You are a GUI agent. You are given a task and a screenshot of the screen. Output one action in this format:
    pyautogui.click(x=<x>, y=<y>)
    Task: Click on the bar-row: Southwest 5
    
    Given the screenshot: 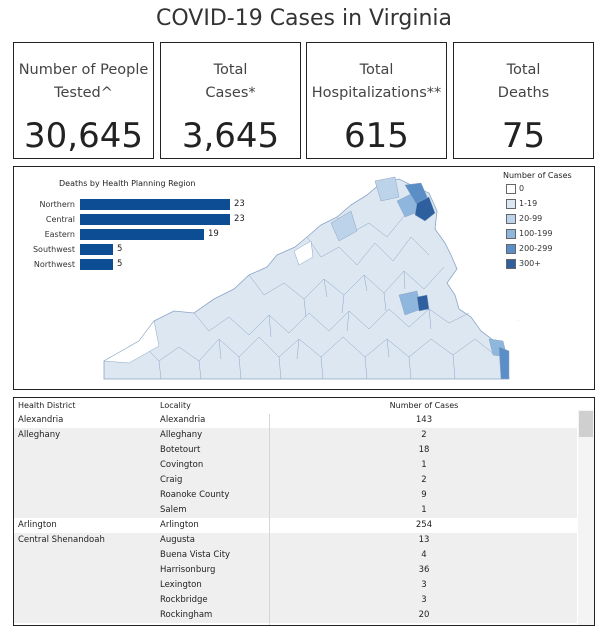 What is the action you would take?
    pyautogui.click(x=144, y=249)
    